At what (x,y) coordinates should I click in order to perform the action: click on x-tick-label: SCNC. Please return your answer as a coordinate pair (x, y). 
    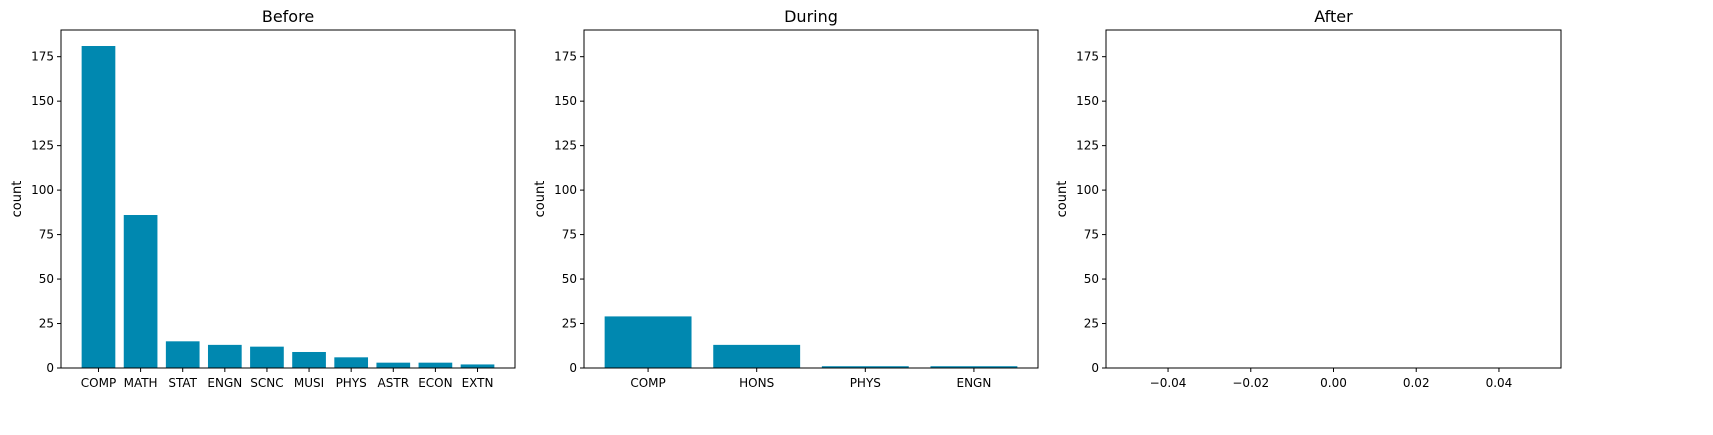
    Looking at the image, I should click on (266, 383).